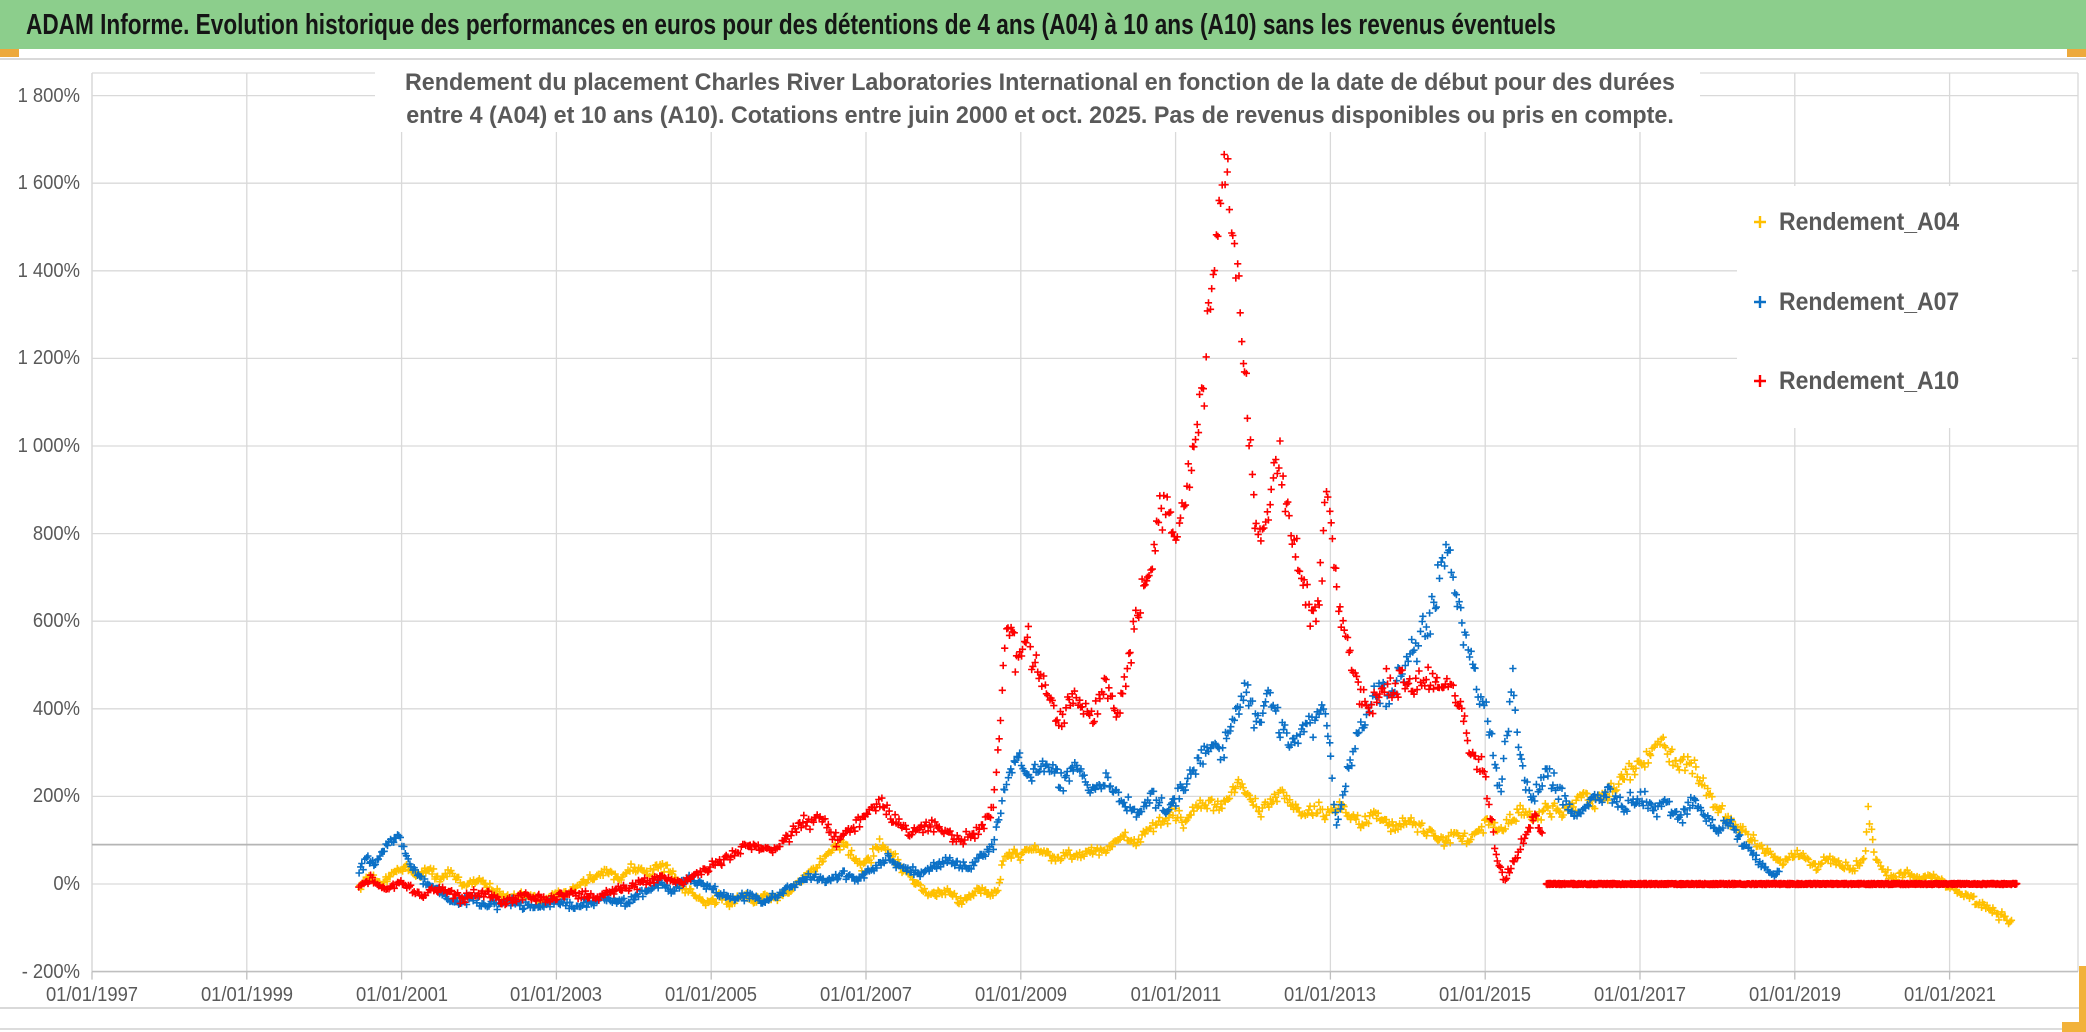 This screenshot has width=2086, height=1032. Describe the element at coordinates (56, 709) in the screenshot. I see `y-tick-label: 400%` at that location.